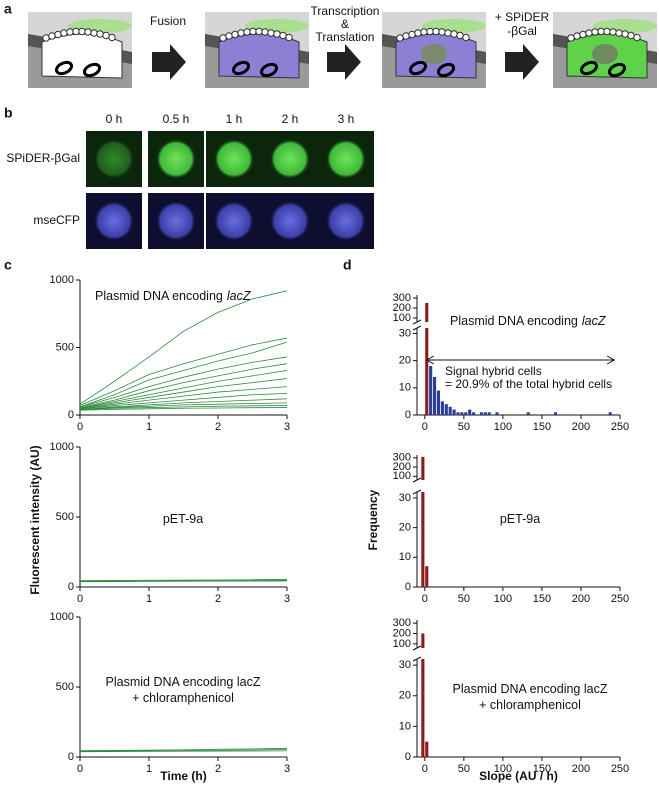  I want to click on annotation: + chloramphenicol, so click(183, 698).